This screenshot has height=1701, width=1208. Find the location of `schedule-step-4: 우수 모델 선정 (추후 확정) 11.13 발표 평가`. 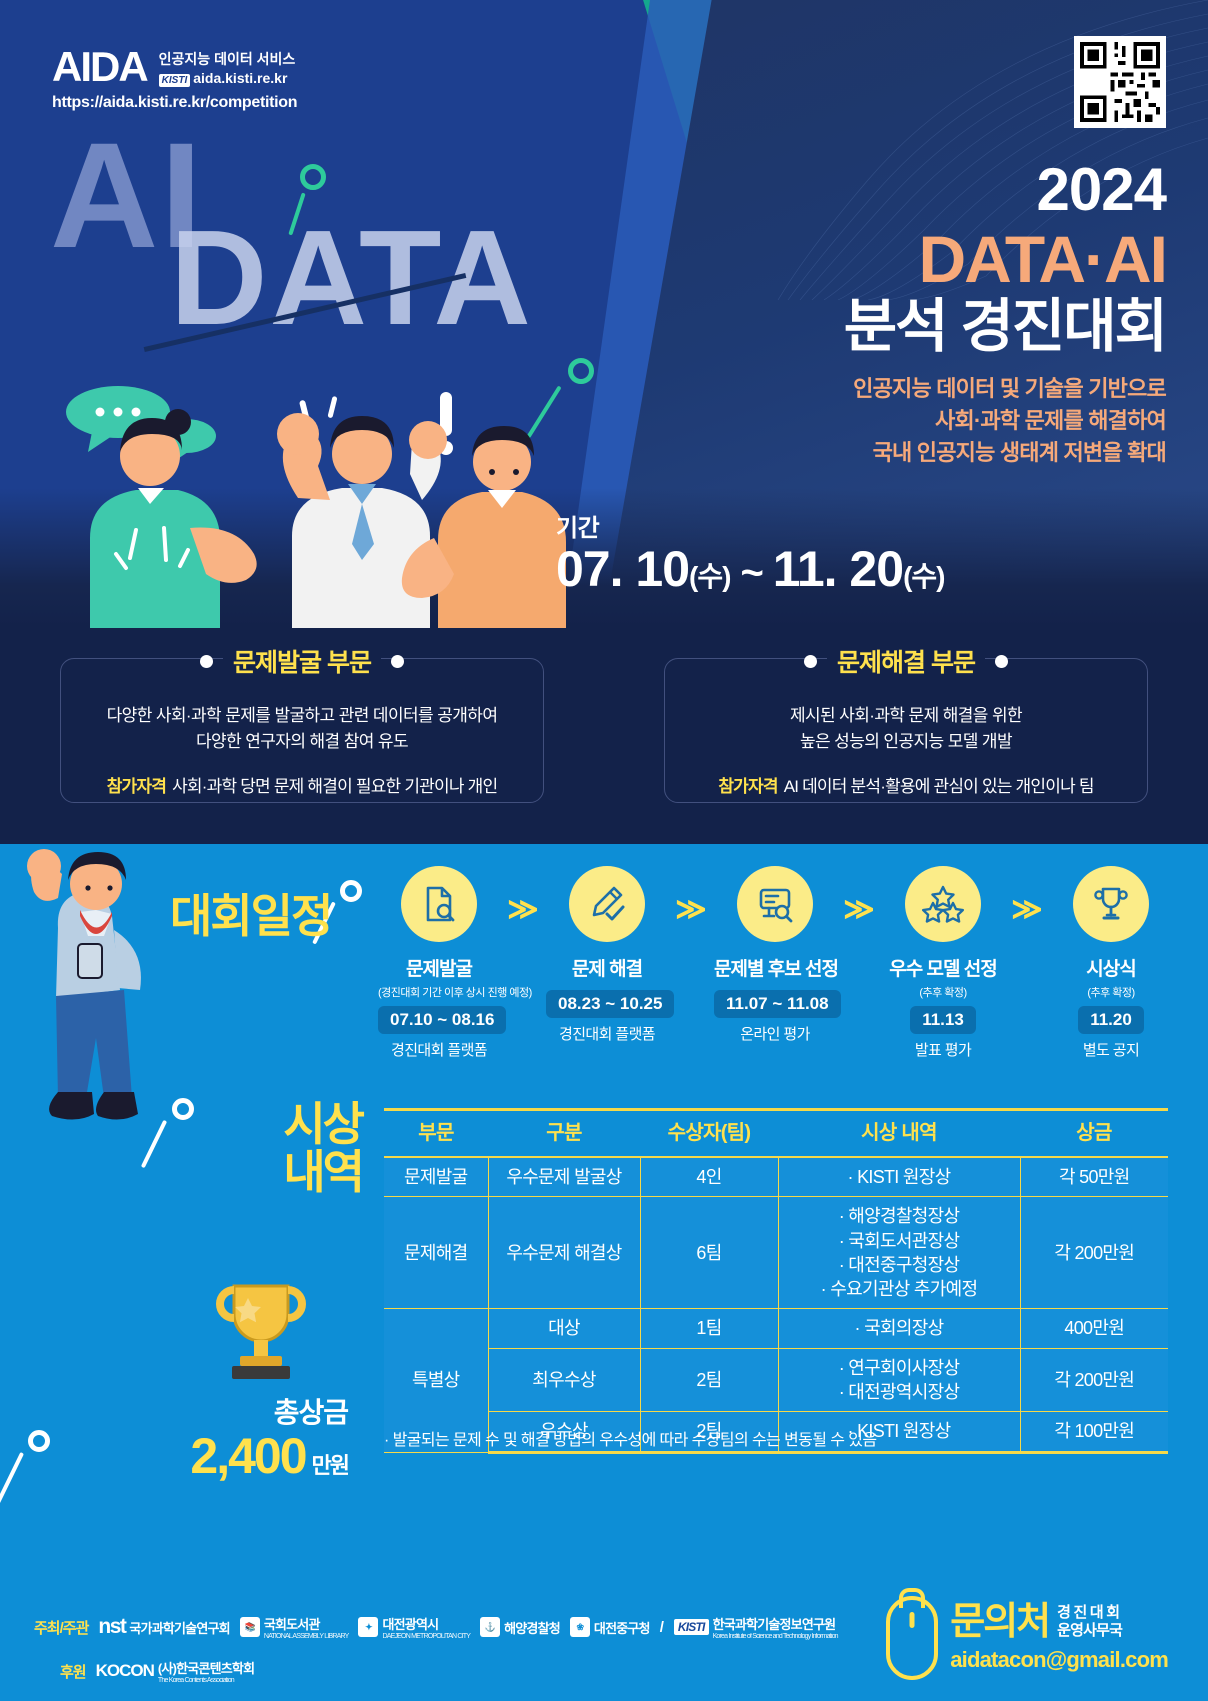

schedule-step-4: 우수 모델 선정 (추후 확정) 11.13 발표 평가 is located at coordinates (943, 963).